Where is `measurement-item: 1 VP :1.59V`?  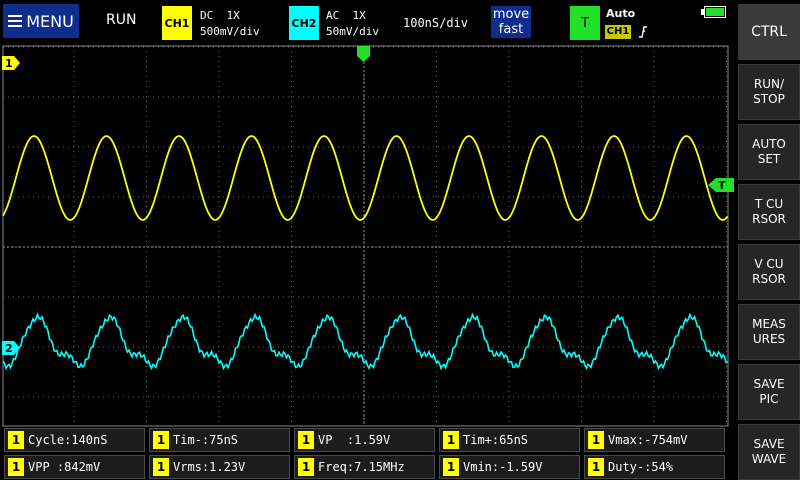
measurement-item: 1 VP :1.59V is located at coordinates (364, 440).